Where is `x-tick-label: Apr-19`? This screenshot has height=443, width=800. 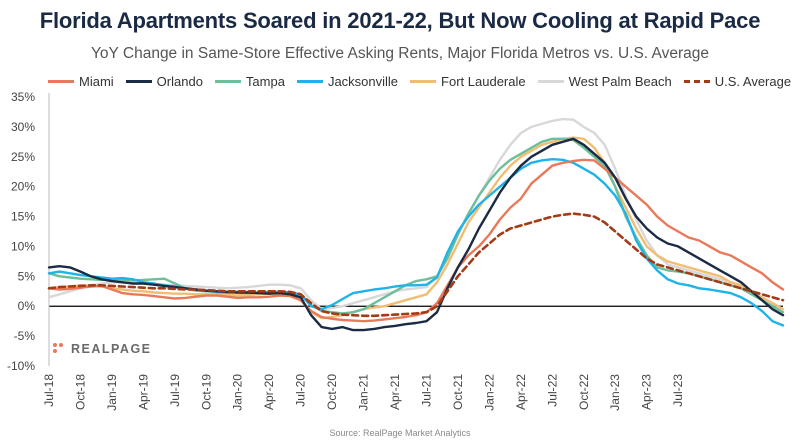 x-tick-label: Apr-19 is located at coordinates (143, 392).